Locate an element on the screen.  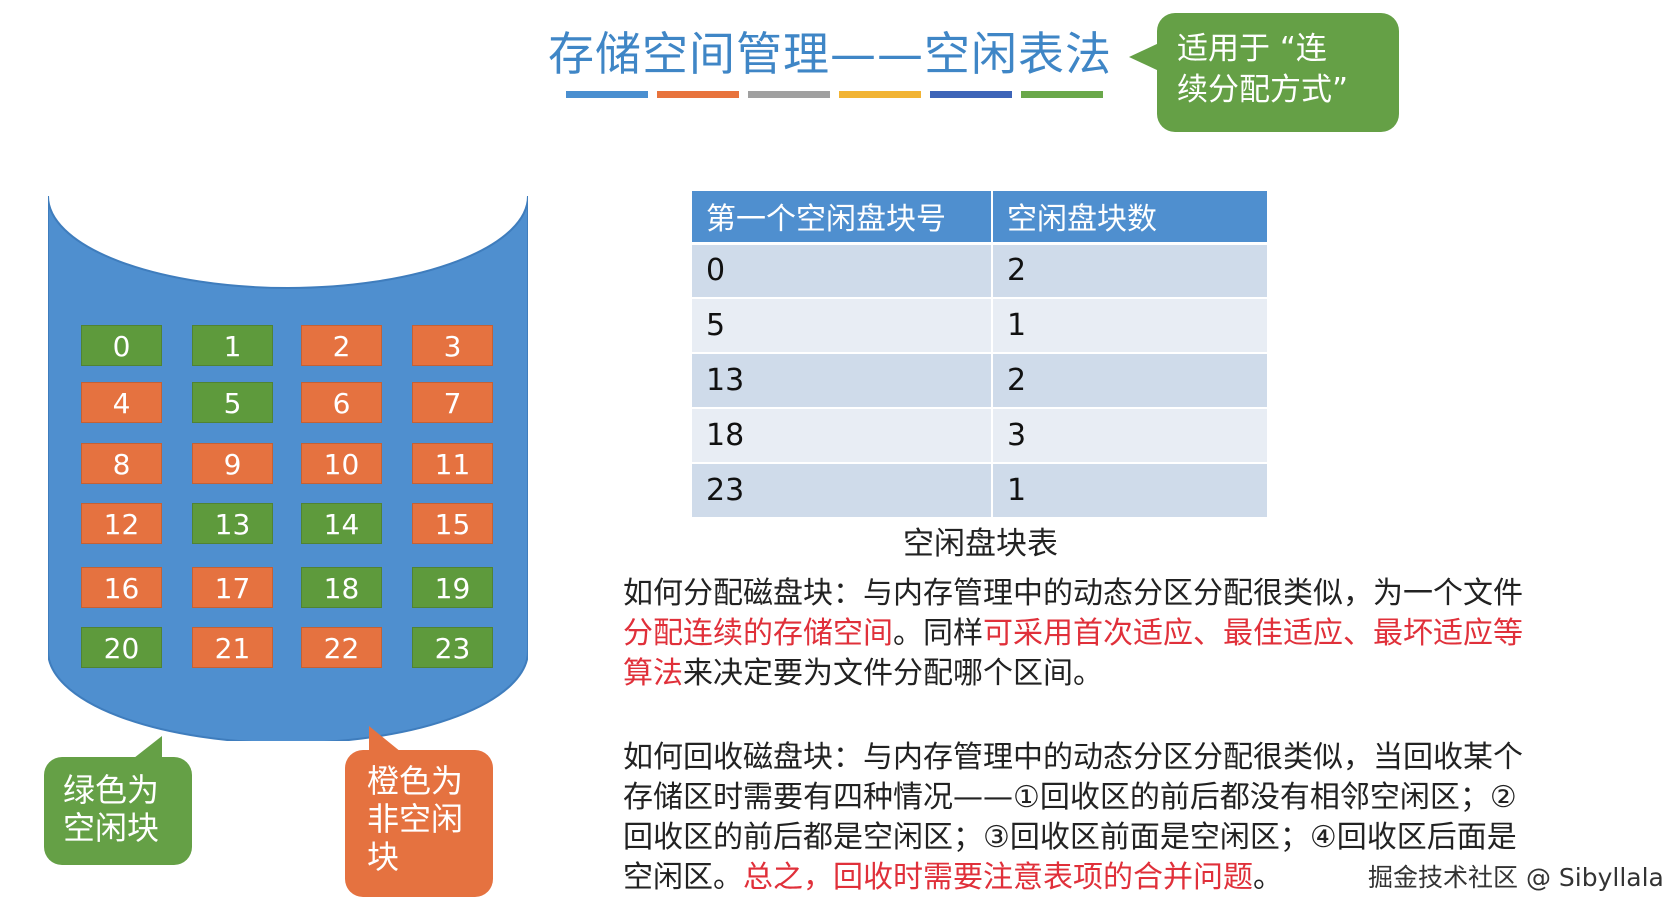
disk-block-4: 4 is located at coordinates (121, 402).